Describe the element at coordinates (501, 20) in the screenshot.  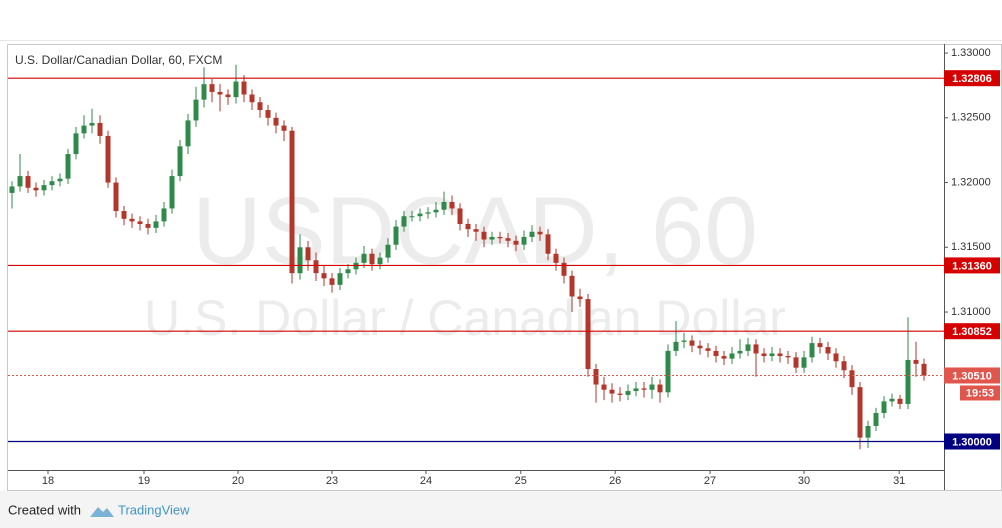
I see `top-strip` at that location.